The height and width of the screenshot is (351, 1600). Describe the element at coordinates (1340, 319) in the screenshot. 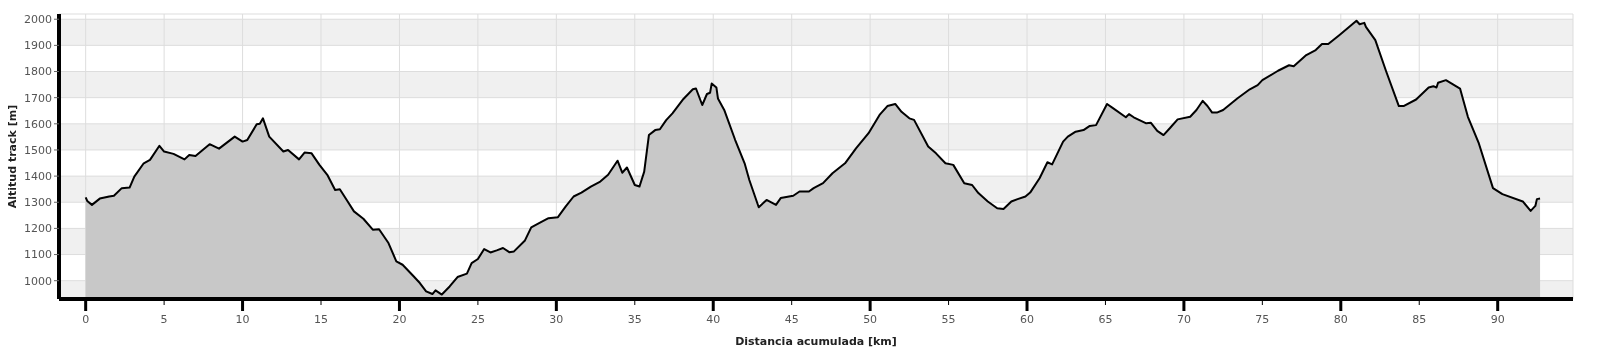

I see `x-tick-label: 80` at that location.